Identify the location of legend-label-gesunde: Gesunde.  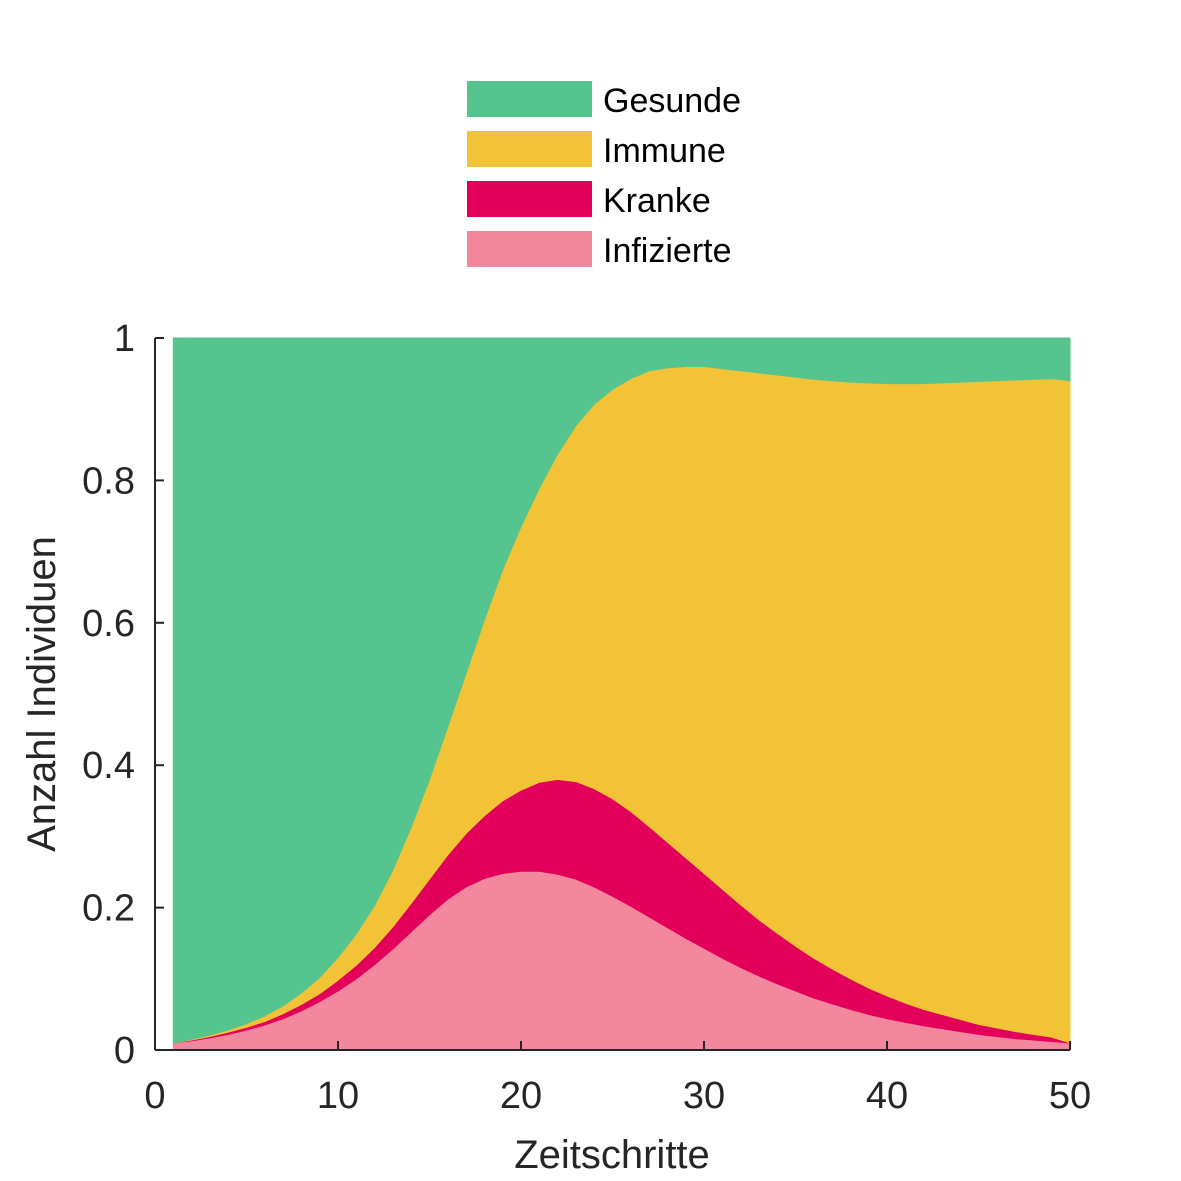
(672, 101).